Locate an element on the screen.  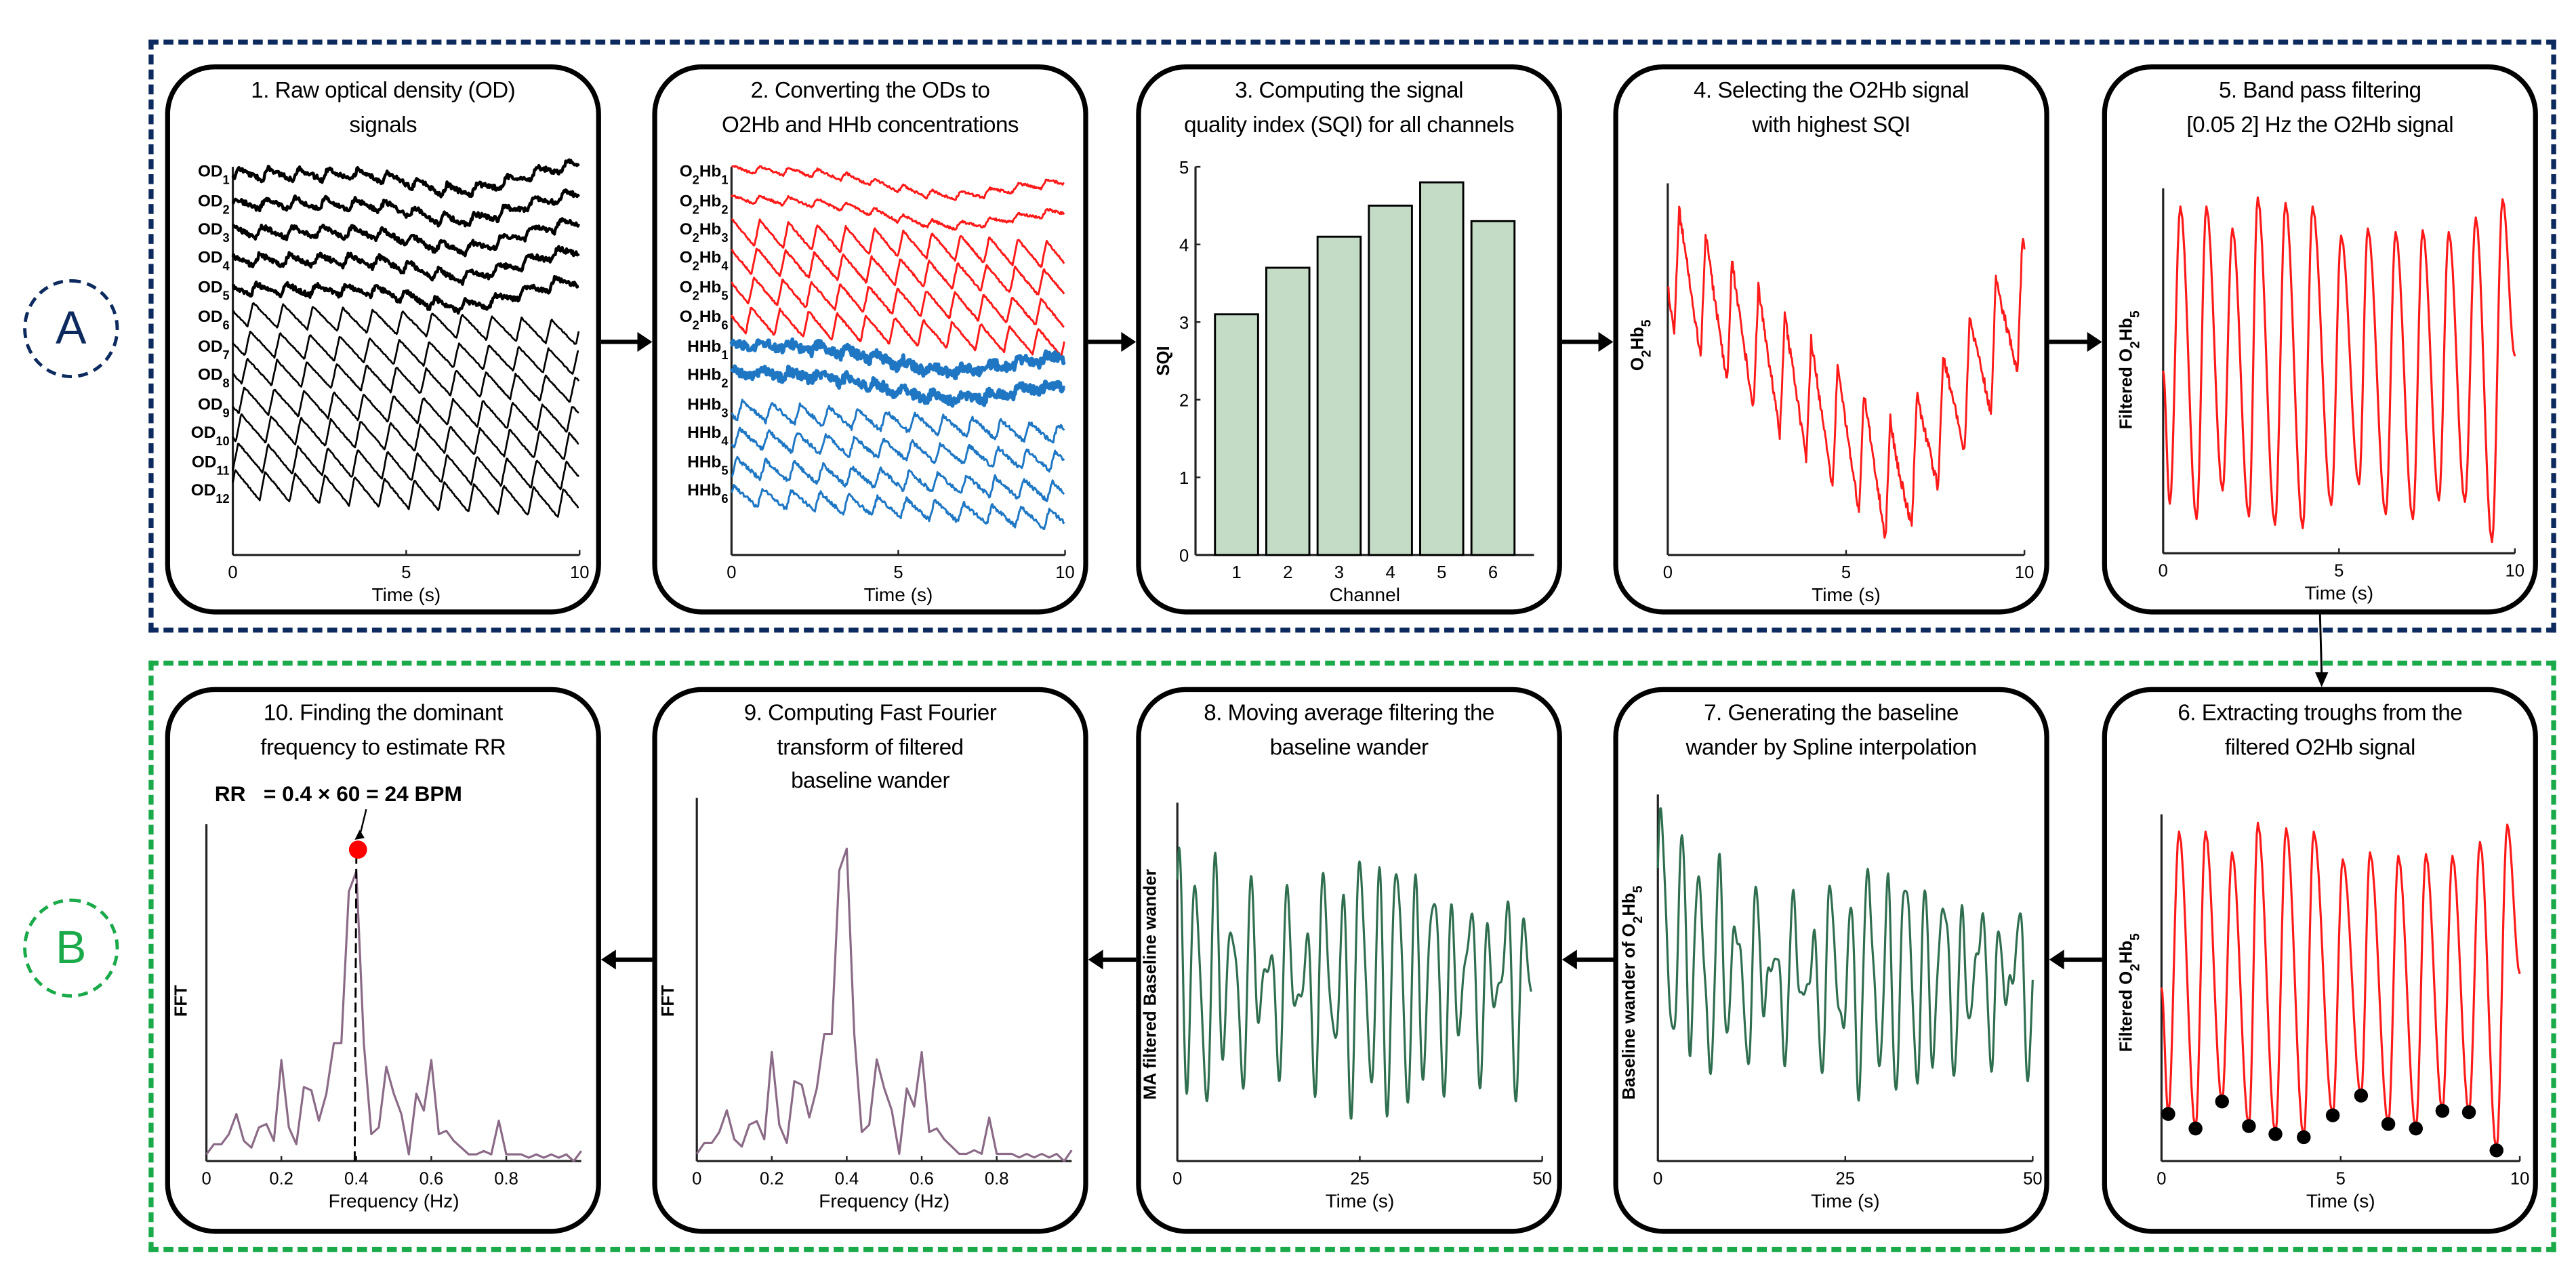
y-axis-label: MA filtered Baseline wander is located at coordinates (1151, 984).